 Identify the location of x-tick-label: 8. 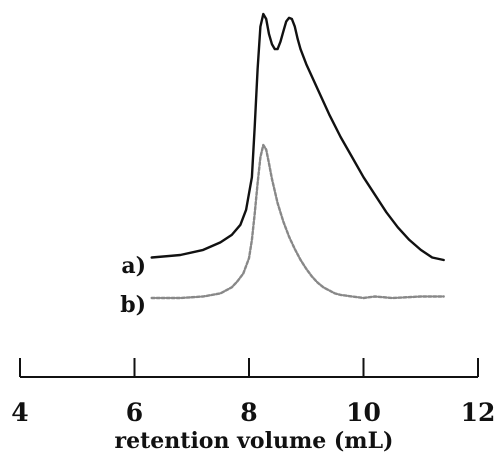
(248, 412).